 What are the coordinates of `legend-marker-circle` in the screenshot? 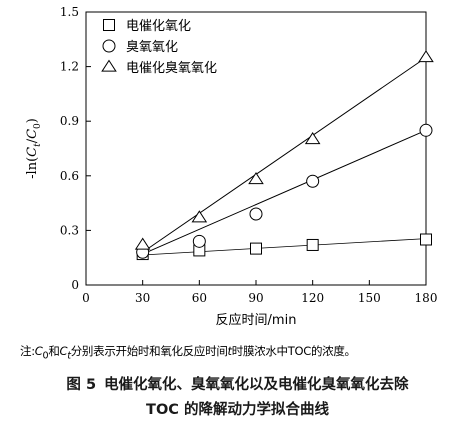 It's located at (109, 46).